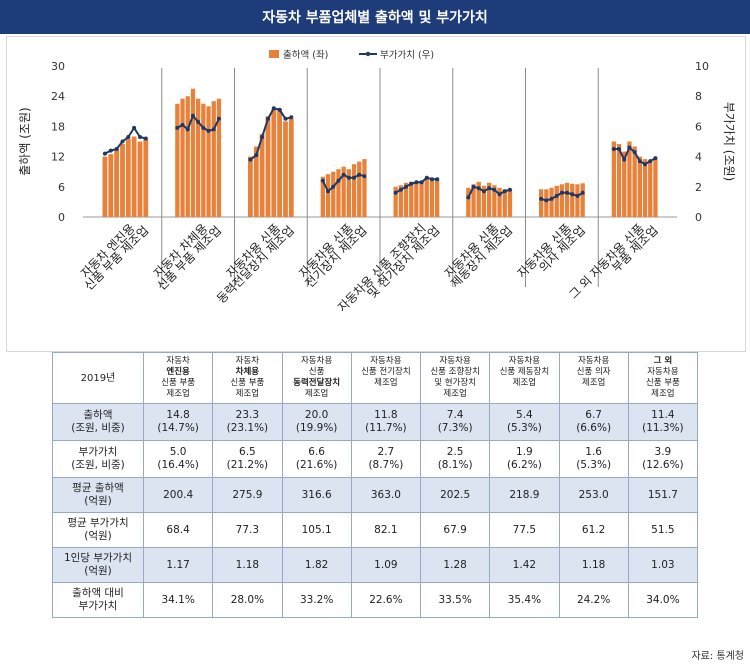  I want to click on cell-value: 253.0, so click(593, 494).